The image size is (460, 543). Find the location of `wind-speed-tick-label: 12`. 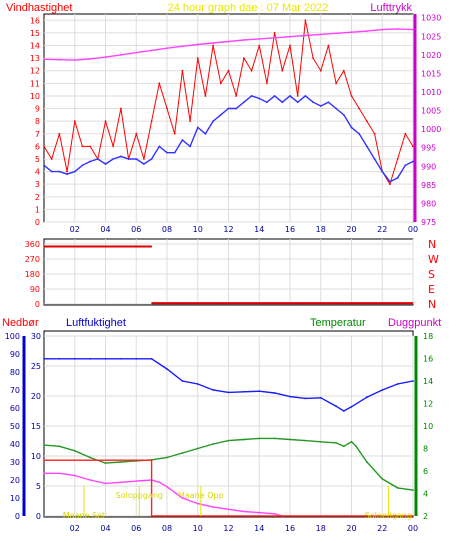

wind-speed-tick-label: 12 is located at coordinates (35, 71).